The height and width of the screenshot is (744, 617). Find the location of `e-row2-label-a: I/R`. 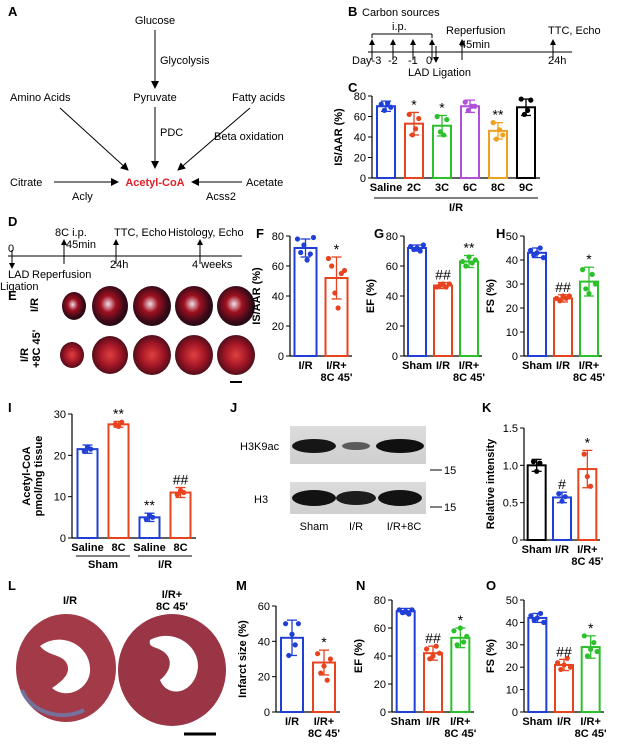

e-row2-label-a: I/R is located at coordinates (25, 355).